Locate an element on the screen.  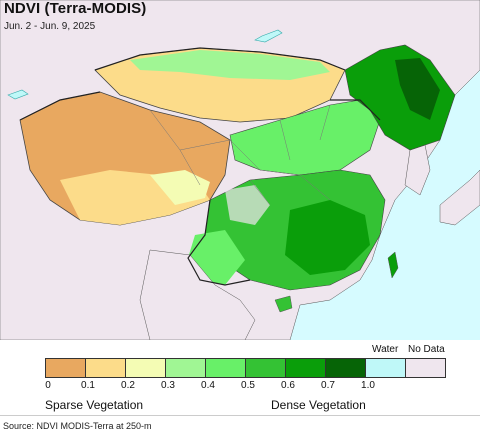
south-china-dense is located at coordinates (327, 237).